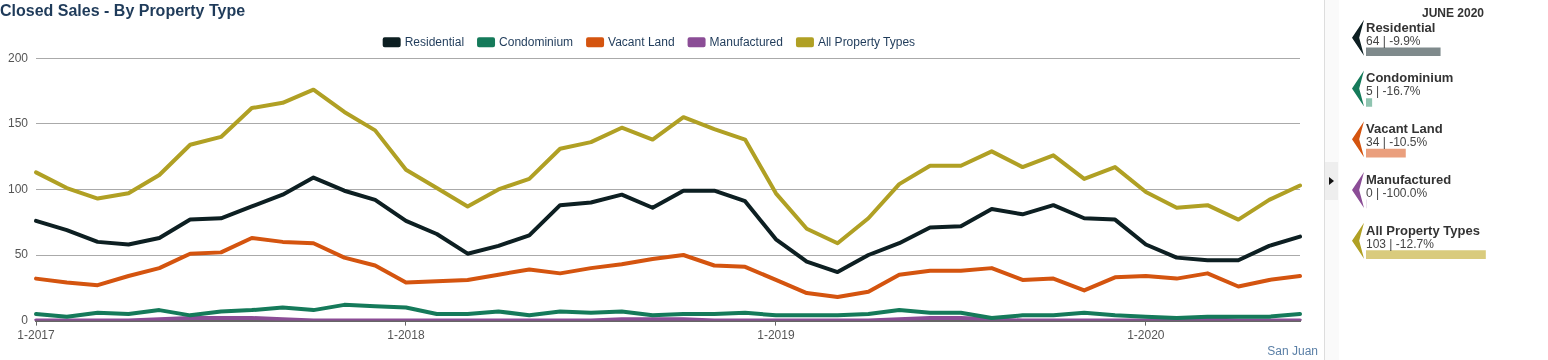 This screenshot has width=1548, height=360. I want to click on y-tick-label: 0, so click(25, 319).